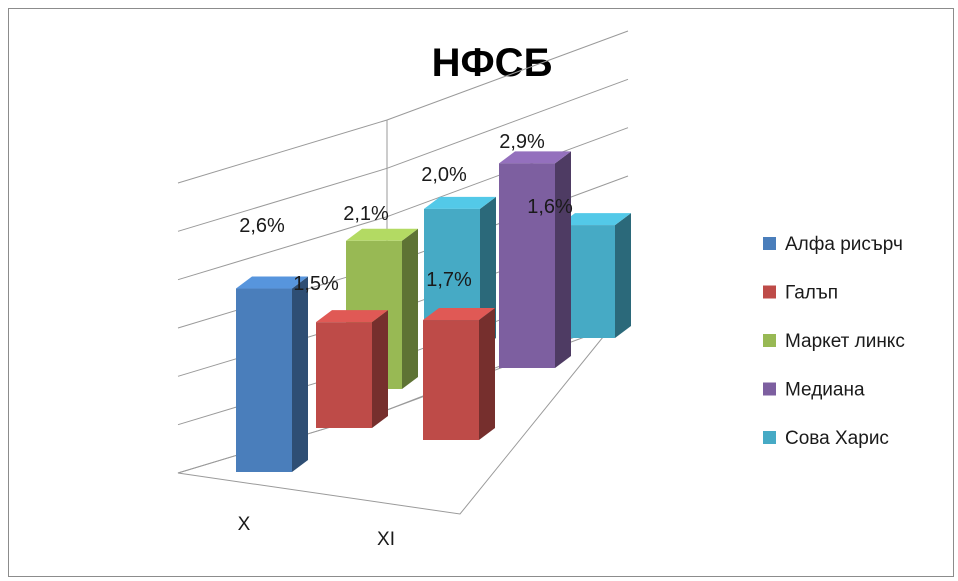 The height and width of the screenshot is (581, 958). What do you see at coordinates (492, 63) in the screenshot?
I see `chart-title: НФСБ` at bounding box center [492, 63].